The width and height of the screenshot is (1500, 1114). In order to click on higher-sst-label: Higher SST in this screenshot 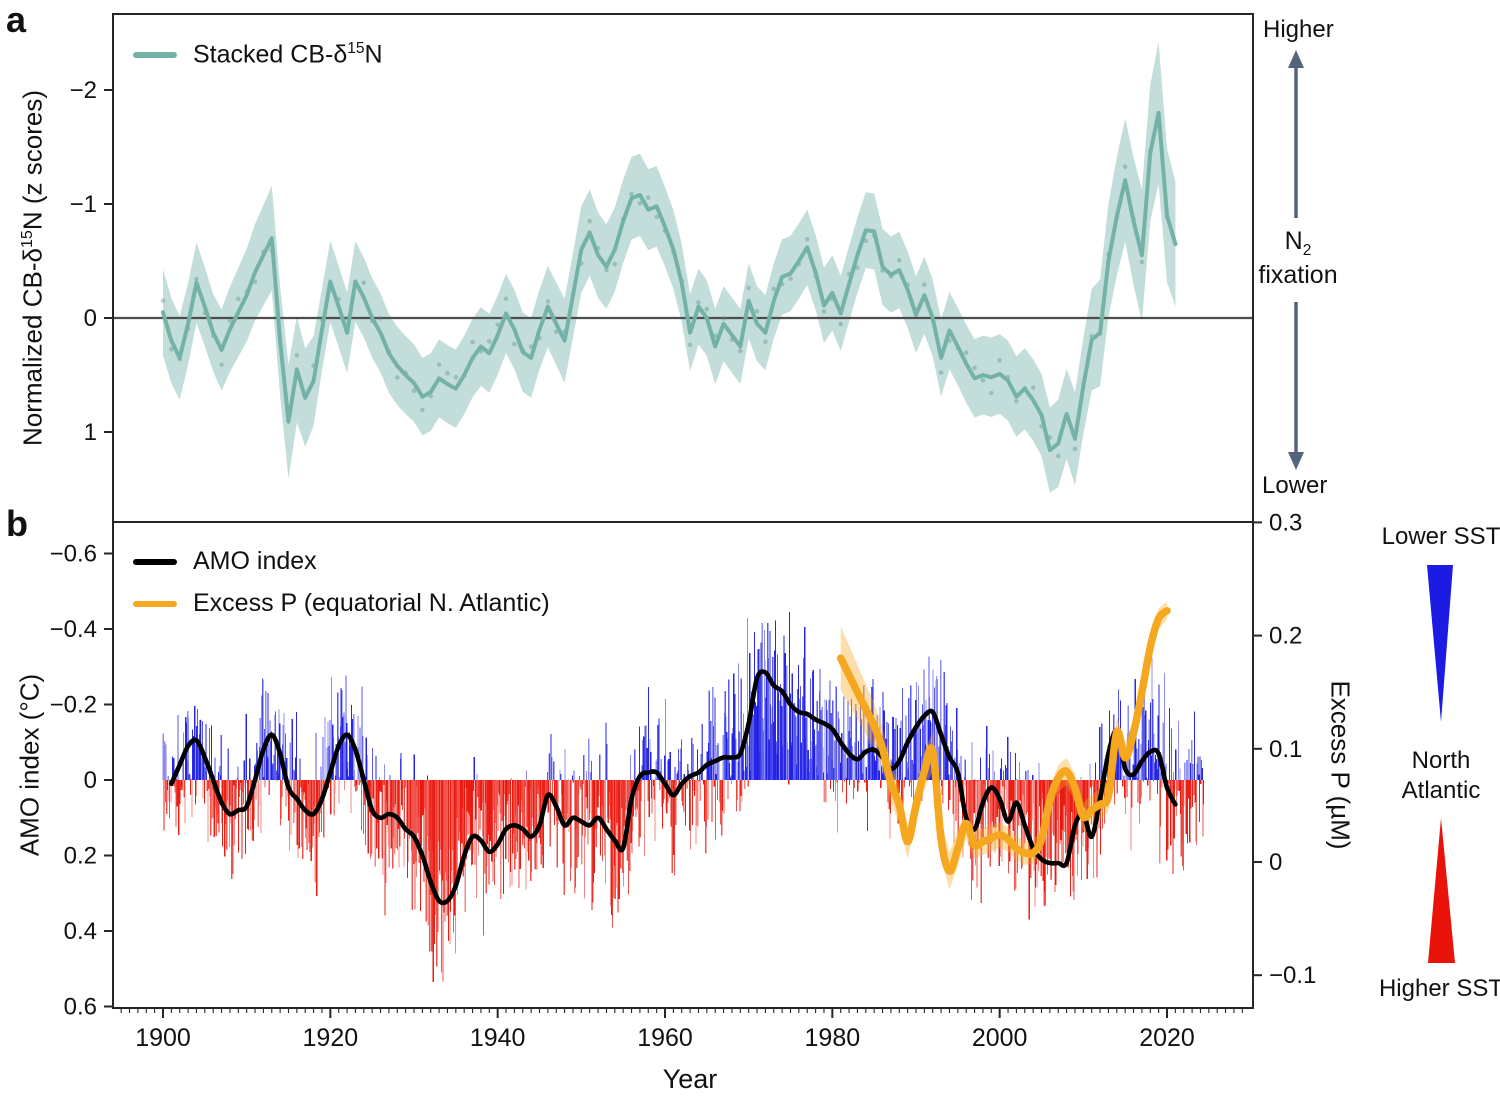, I will do `click(1439, 988)`.